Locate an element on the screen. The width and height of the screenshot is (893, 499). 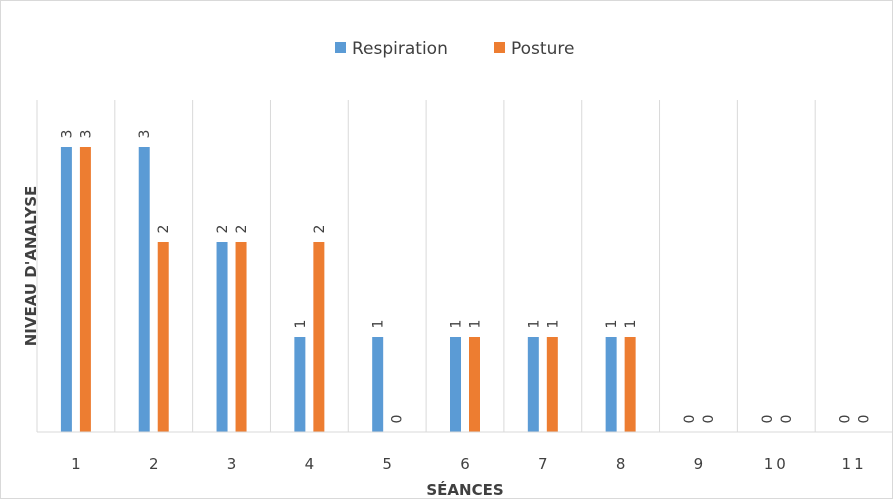
x-tick-label: 4 is located at coordinates (310, 464).